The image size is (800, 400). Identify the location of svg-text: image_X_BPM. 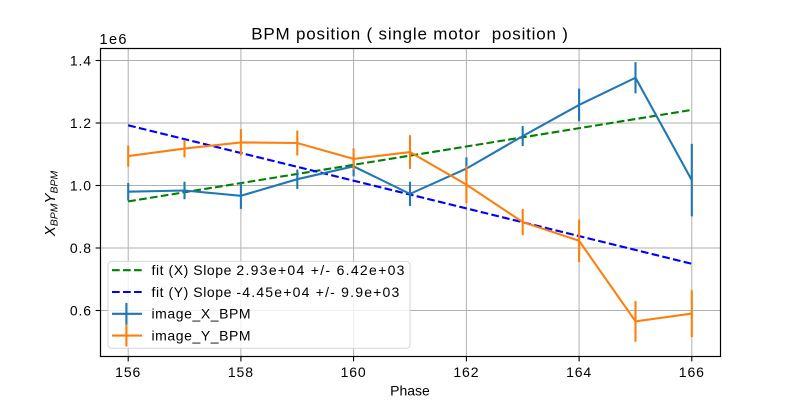
(202, 314).